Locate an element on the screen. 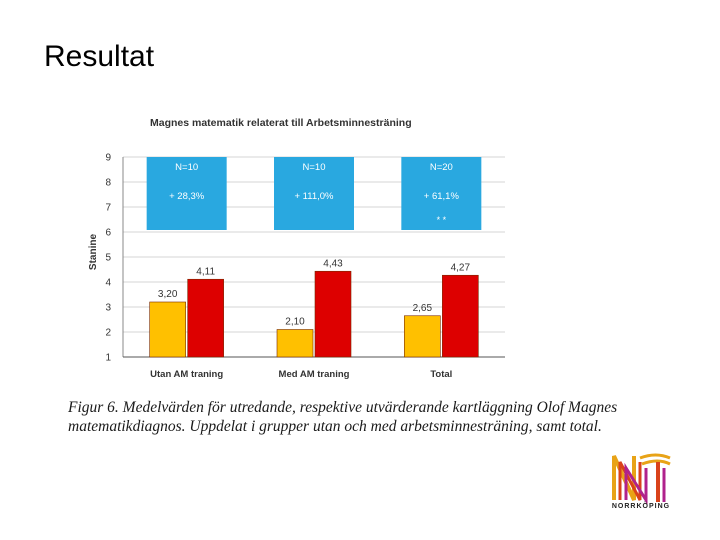 The height and width of the screenshot is (540, 720). info-box-change: + 61,1% is located at coordinates (442, 196).